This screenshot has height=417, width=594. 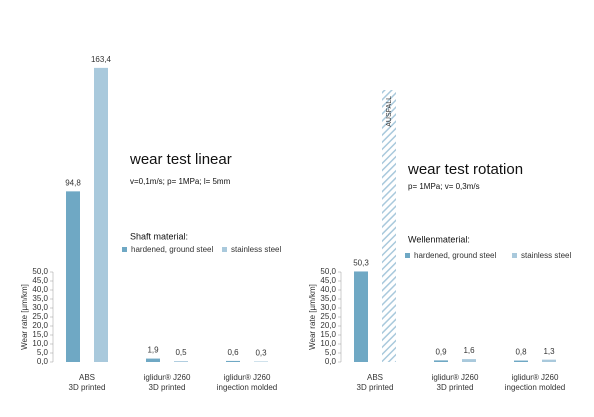 I want to click on value-label: 94,8, so click(x=73, y=182).